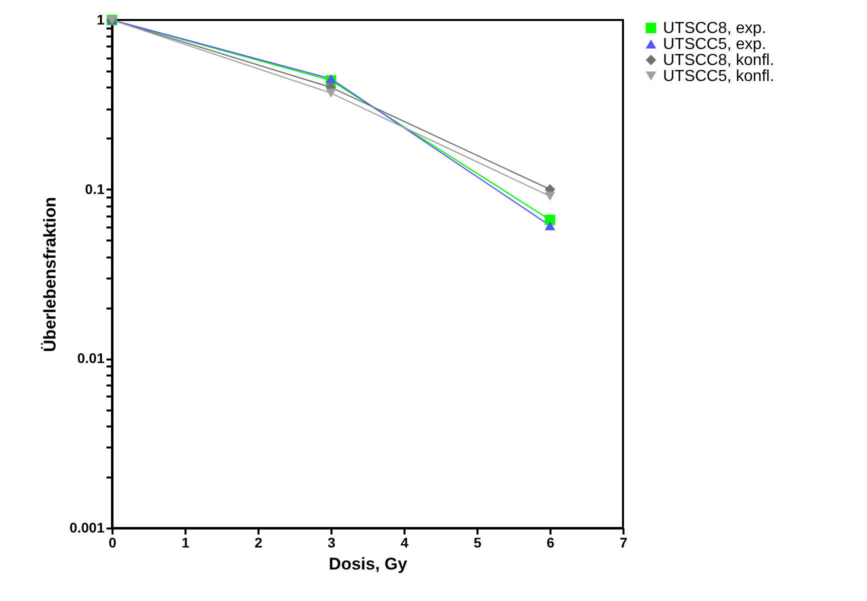  I want to click on x-tick-label: 6, so click(550, 542).